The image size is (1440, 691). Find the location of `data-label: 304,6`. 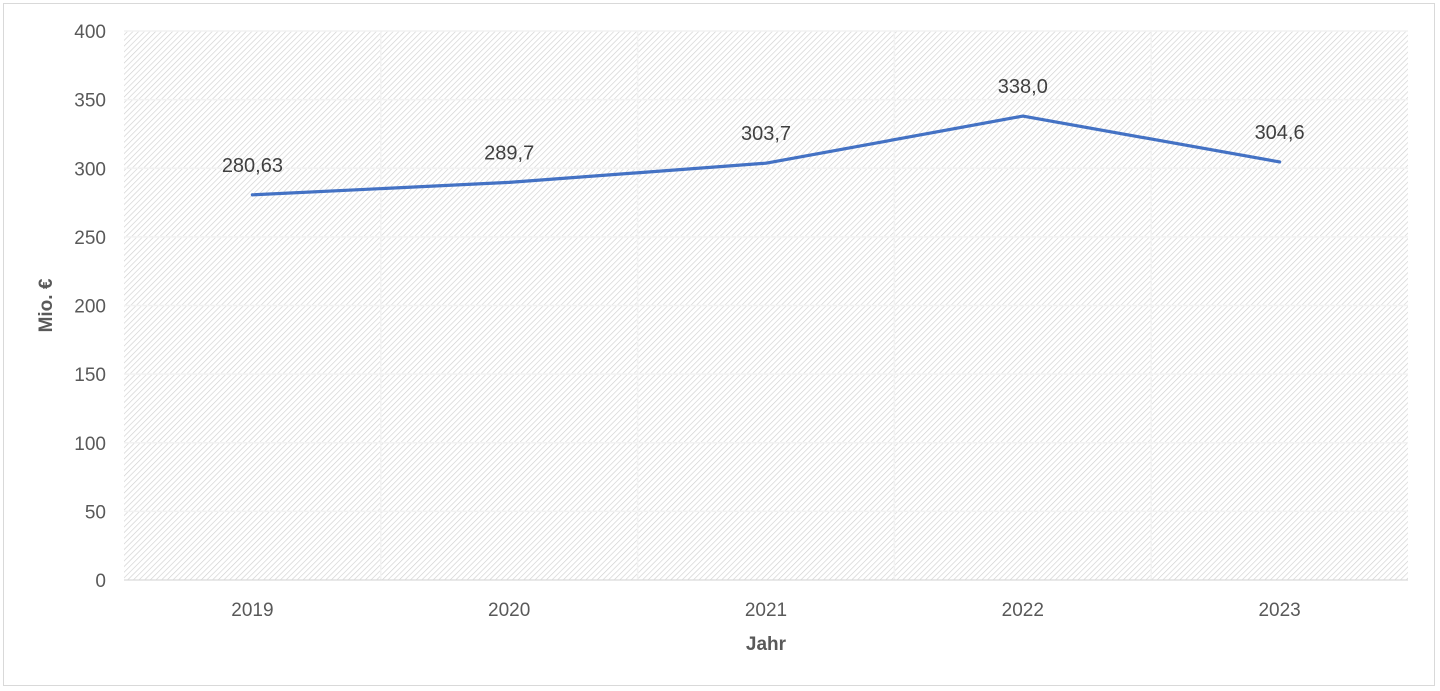

data-label: 304,6 is located at coordinates (1280, 133).